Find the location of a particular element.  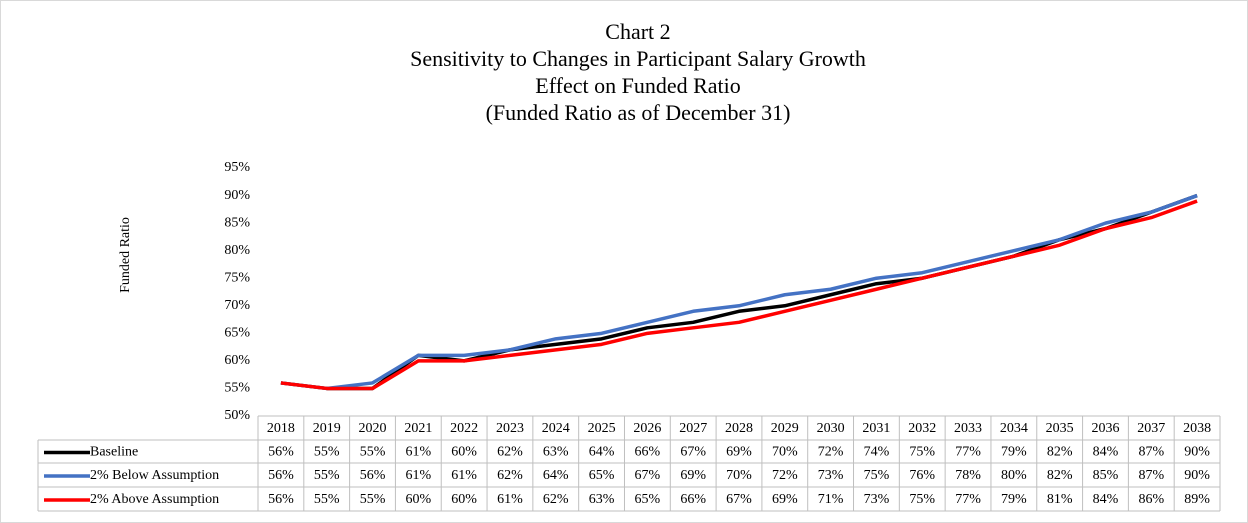

y-tick-label: 80% is located at coordinates (237, 250).